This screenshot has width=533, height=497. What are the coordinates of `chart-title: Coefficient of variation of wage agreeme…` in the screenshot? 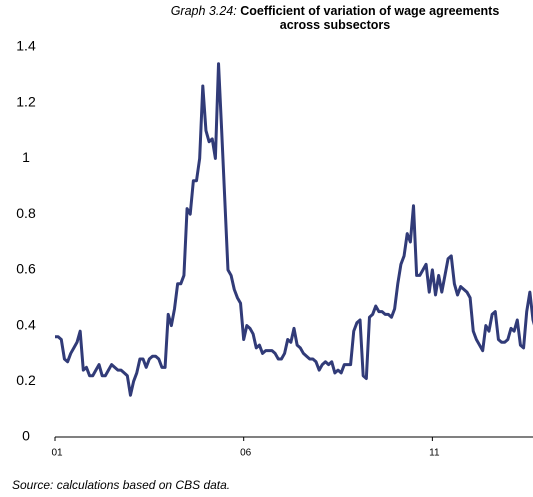 It's located at (370, 18).